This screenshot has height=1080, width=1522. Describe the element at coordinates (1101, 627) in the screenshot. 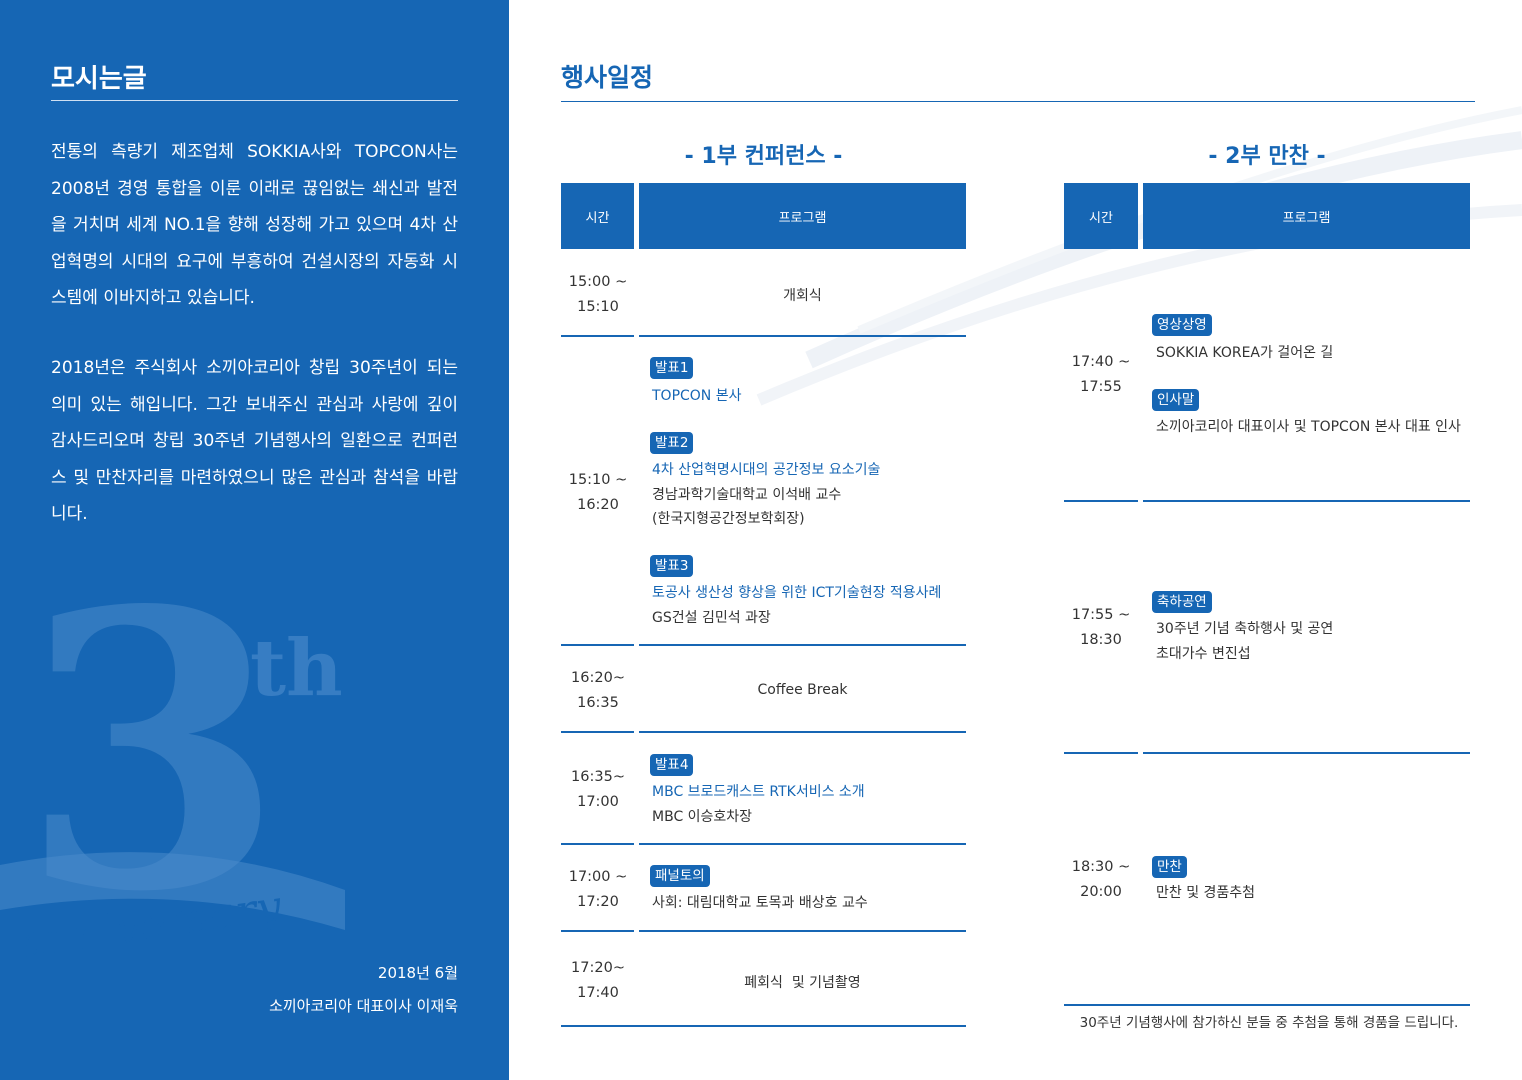

I see `part2-row2-time: 17:55 ~18:30` at that location.